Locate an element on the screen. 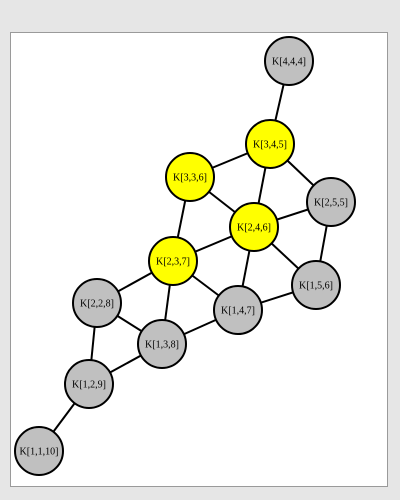 The image size is (400, 500). node-k156: K[1,5,6] is located at coordinates (316, 285).